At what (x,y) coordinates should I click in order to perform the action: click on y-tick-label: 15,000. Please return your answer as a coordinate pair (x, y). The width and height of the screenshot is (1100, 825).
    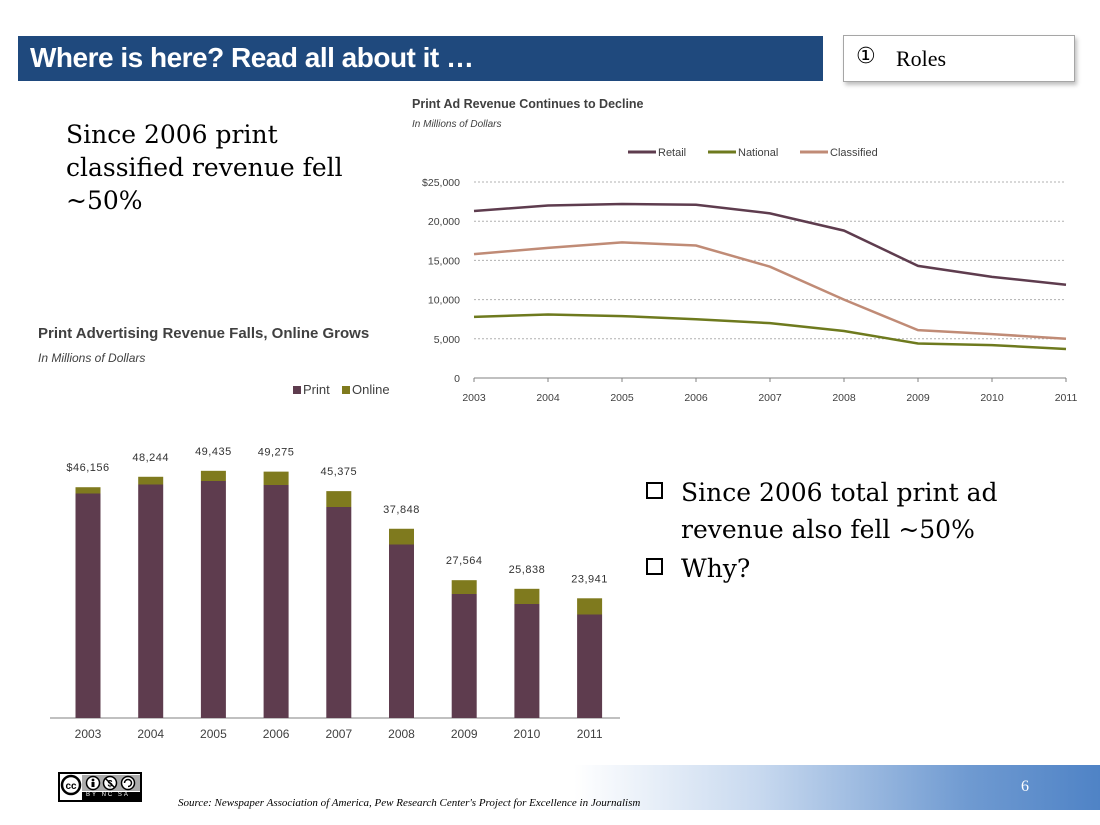
    Looking at the image, I should click on (444, 261).